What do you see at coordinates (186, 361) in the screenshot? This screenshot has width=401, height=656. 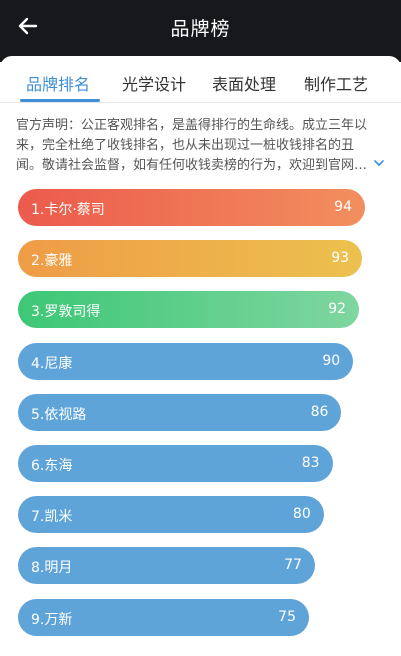 I see `ranking-bar: 4.尼康 90` at bounding box center [186, 361].